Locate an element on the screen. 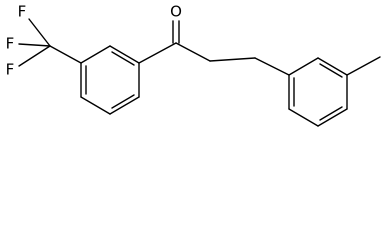 The width and height of the screenshot is (392, 240). atom-label: O is located at coordinates (176, 12).